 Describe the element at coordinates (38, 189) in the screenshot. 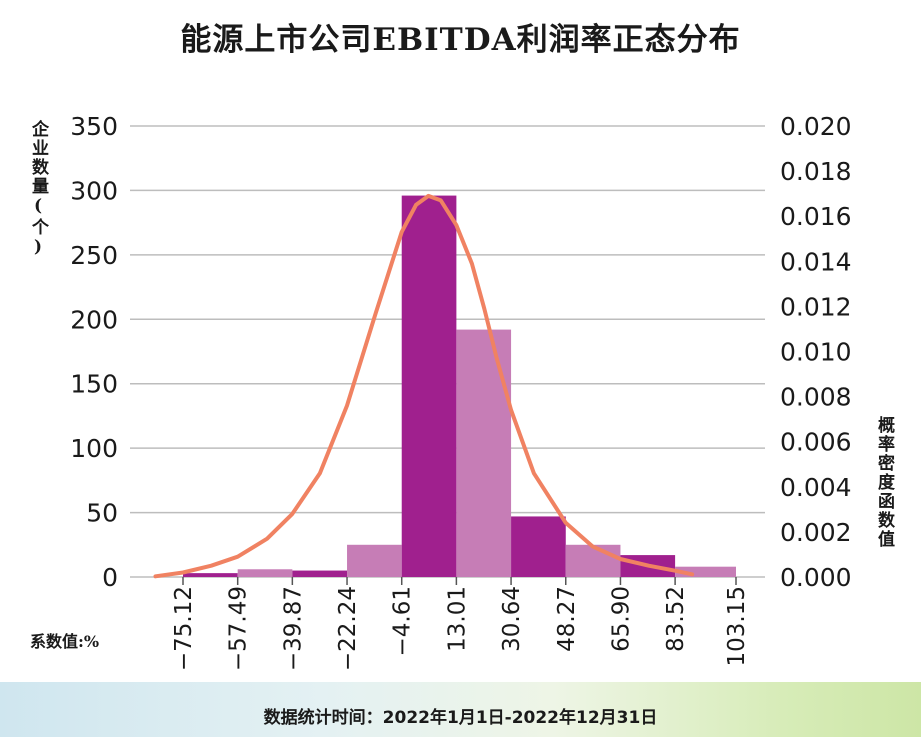

I see `y-axis-label: 企业数量(个)` at that location.